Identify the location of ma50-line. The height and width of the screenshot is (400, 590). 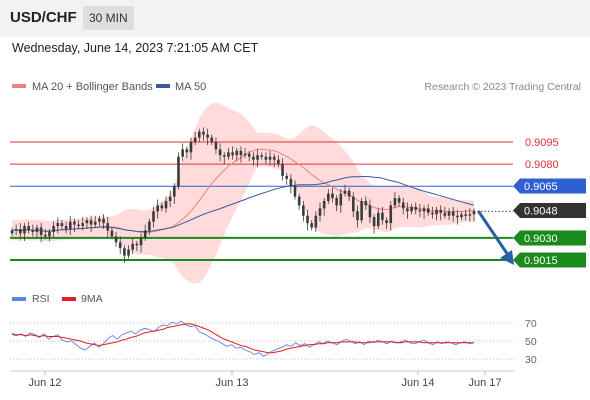
(243, 204).